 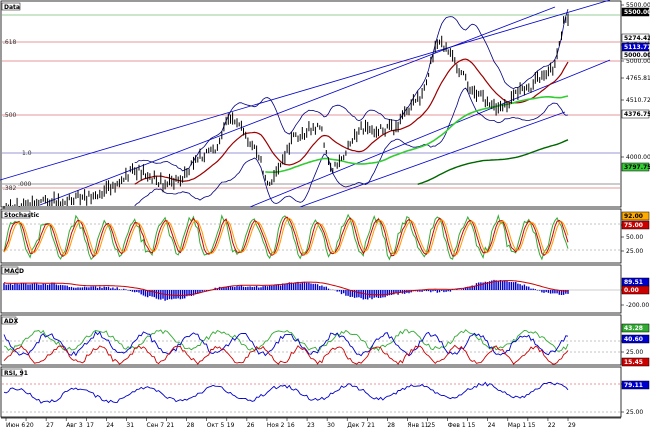 I want to click on fib-label-4: .000, so click(x=25, y=184).